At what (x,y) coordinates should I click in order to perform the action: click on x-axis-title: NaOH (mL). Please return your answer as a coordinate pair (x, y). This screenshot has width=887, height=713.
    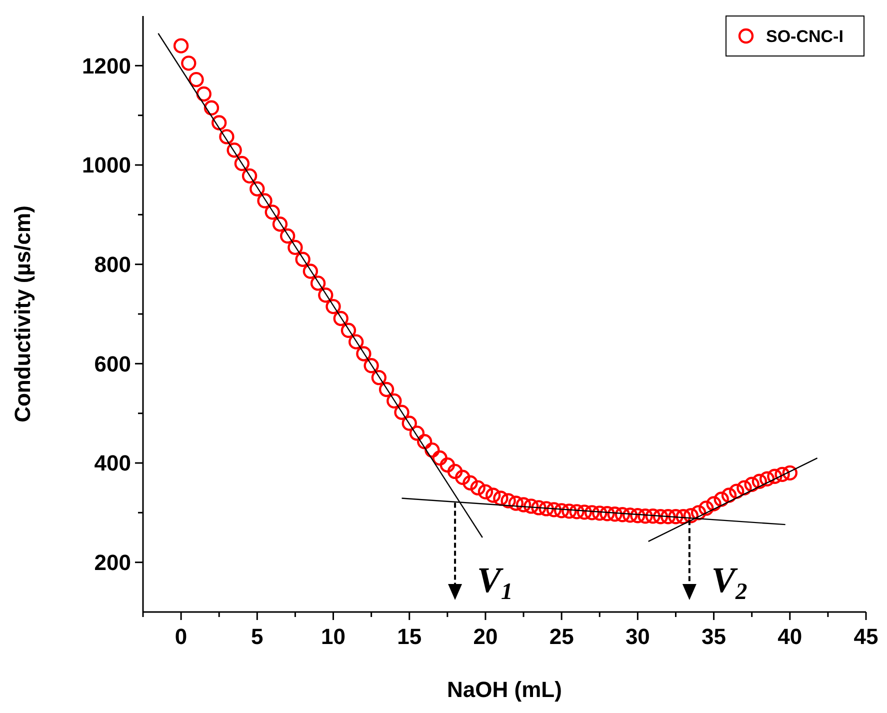
    Looking at the image, I should click on (504, 689).